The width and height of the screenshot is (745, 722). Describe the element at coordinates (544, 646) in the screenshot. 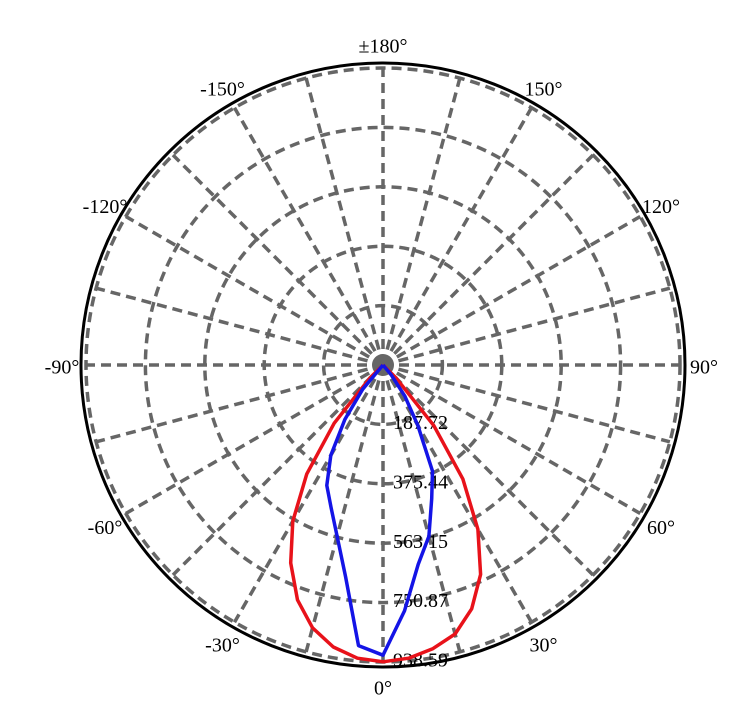

I see `theta-tick-label: 30°` at that location.